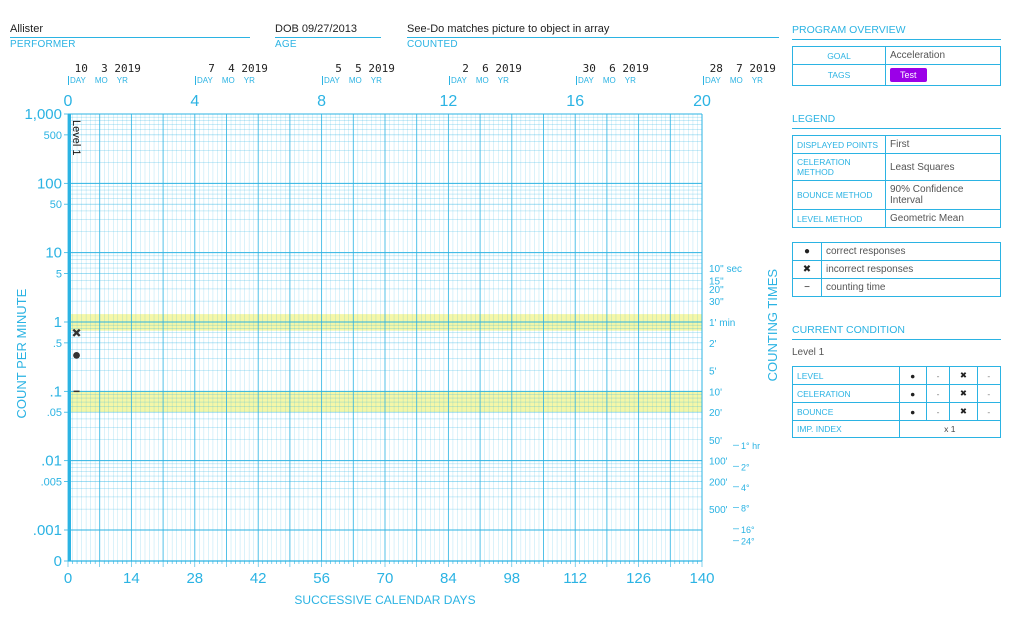 The width and height of the screenshot is (1024, 617). I want to click on symbol-label: counting time, so click(911, 287).